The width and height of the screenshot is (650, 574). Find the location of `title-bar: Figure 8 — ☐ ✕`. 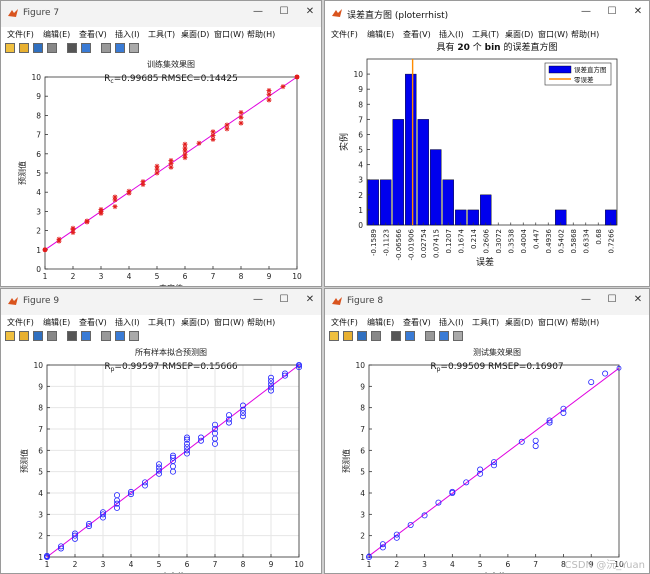

title-bar: Figure 8 — ☐ ✕ is located at coordinates (487, 302).